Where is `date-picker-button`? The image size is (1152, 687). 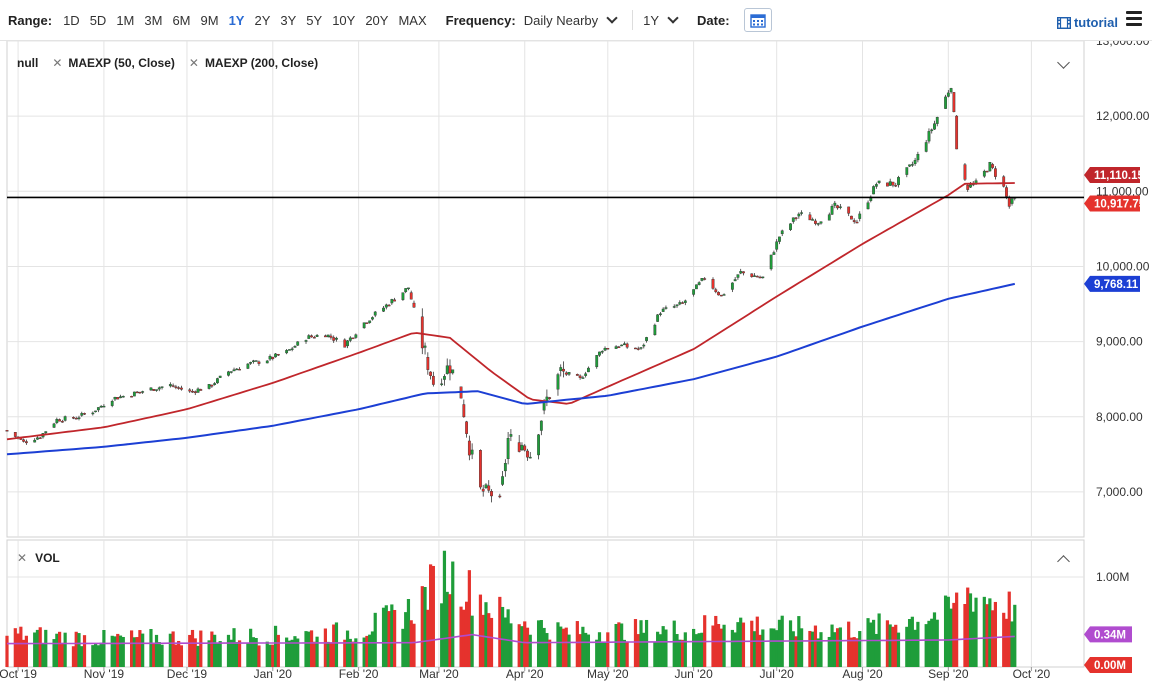
date-picker-button is located at coordinates (757, 20).